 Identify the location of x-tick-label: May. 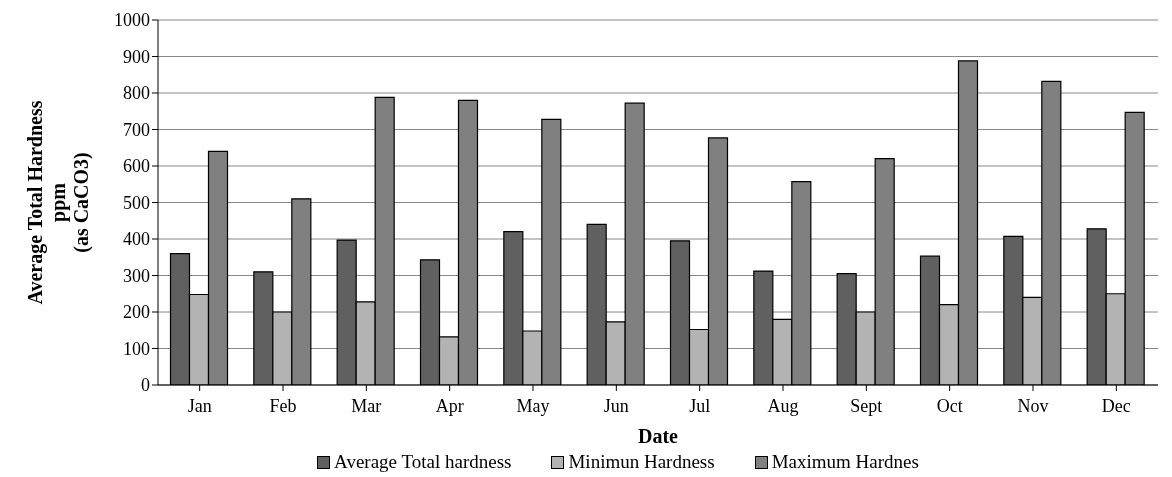
(533, 405).